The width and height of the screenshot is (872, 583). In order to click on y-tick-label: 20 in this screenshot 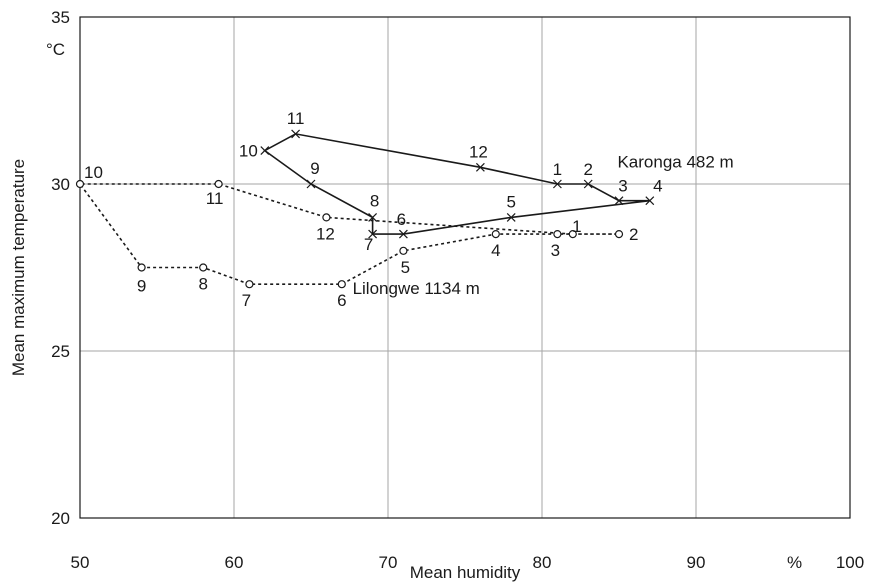, I will do `click(60, 518)`.